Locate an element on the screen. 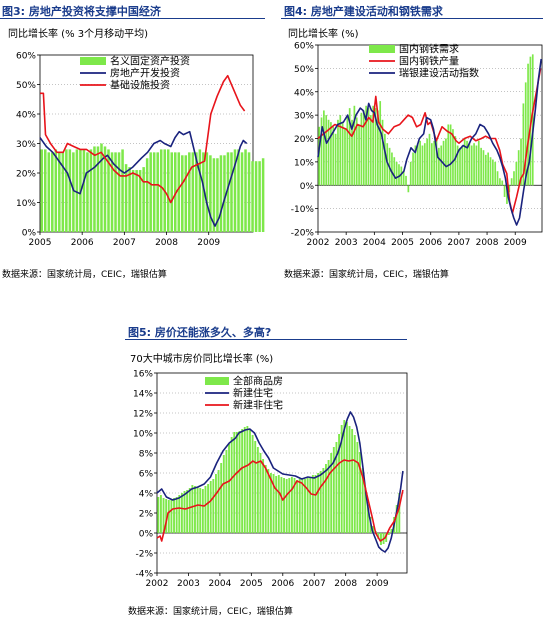 The image size is (545, 621). fig5-ytick-label: 16% is located at coordinates (143, 375).